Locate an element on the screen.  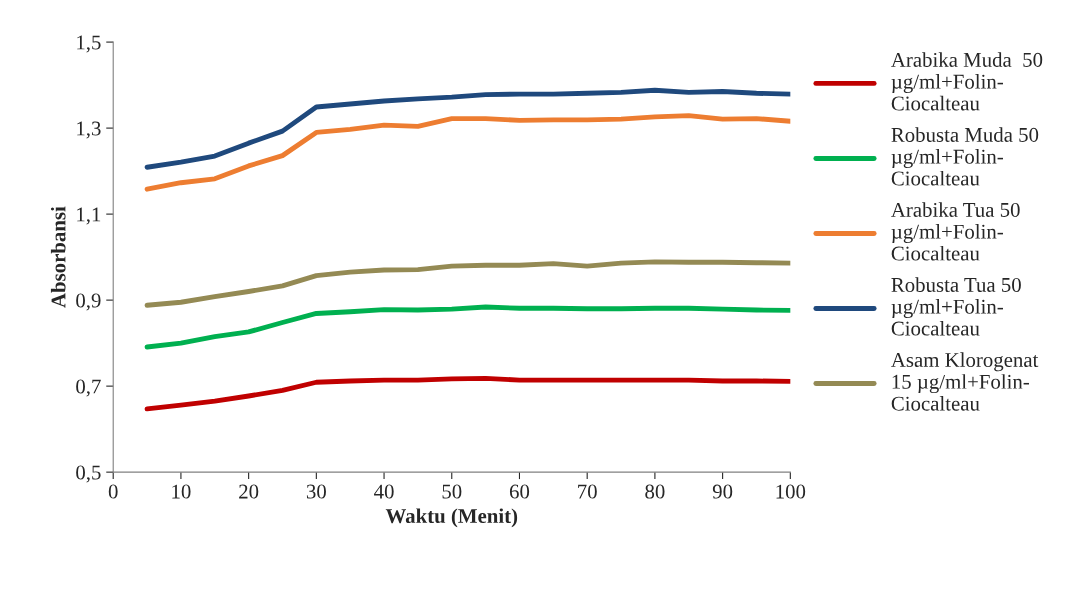
x-tick-label: 40 is located at coordinates (384, 491).